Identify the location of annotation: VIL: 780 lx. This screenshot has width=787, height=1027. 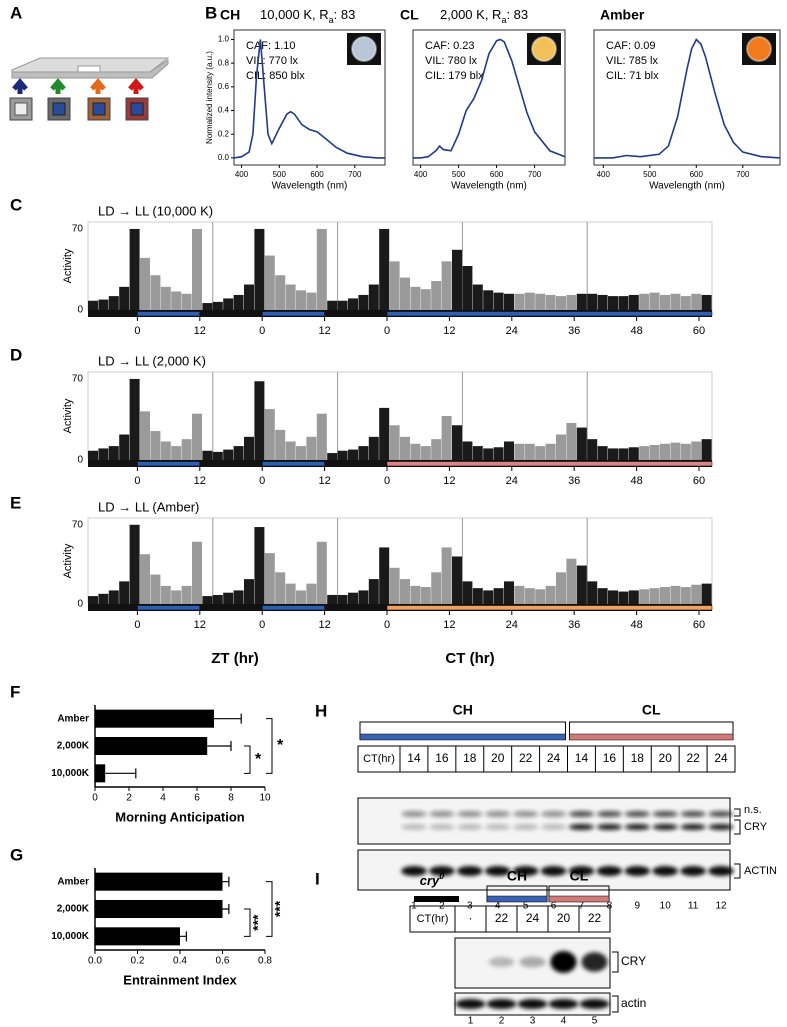
(451, 61).